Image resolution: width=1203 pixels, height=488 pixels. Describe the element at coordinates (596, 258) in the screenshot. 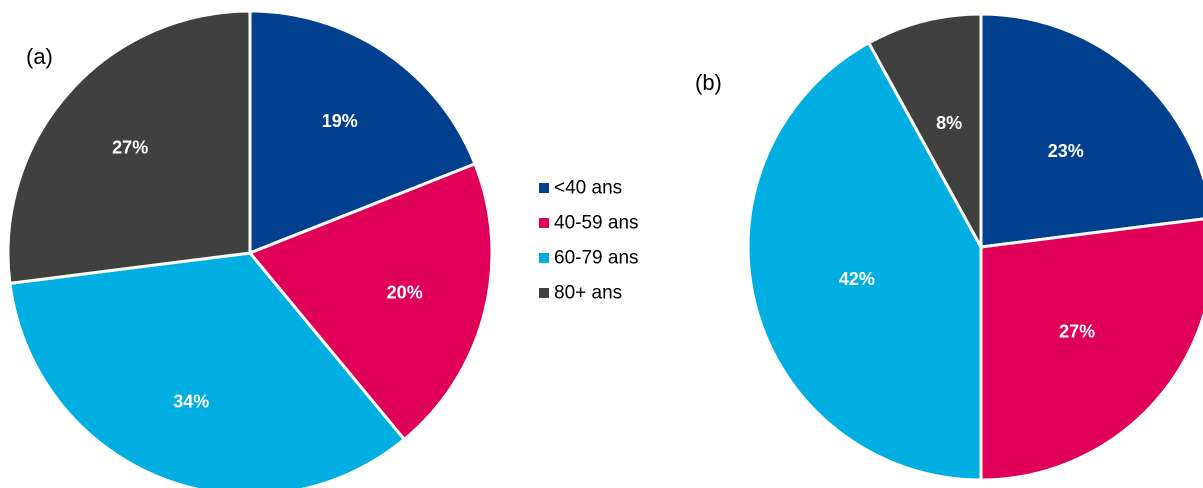

I see `legend-label-60-79-ans: 60-79 ans` at that location.